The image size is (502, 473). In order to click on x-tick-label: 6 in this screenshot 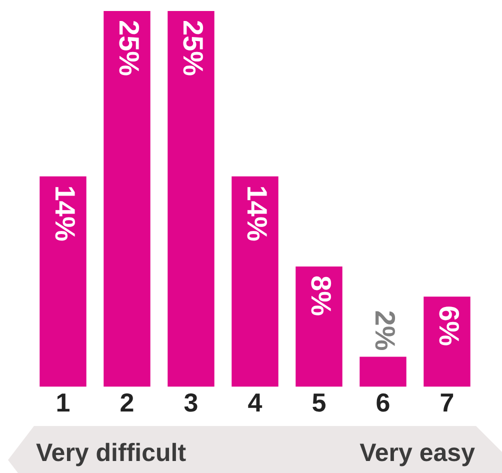, I will do `click(383, 403)`.